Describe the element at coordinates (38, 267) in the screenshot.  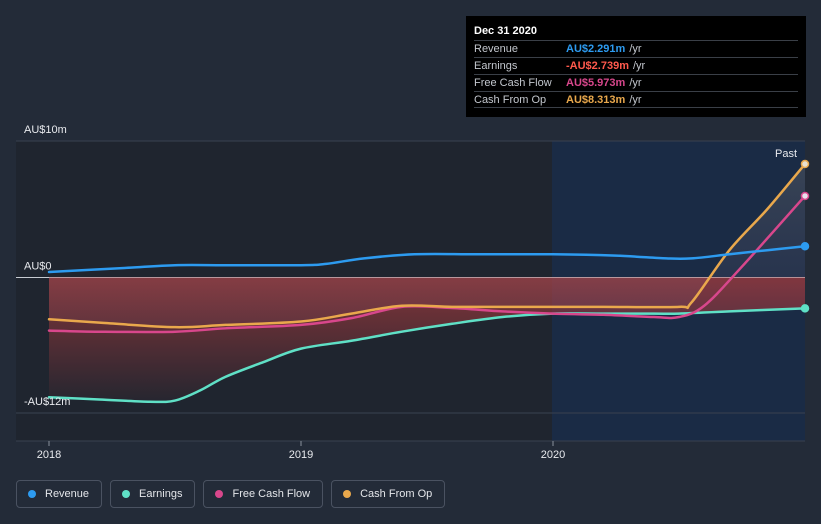
I see `y-tick-label: AU$0` at that location.